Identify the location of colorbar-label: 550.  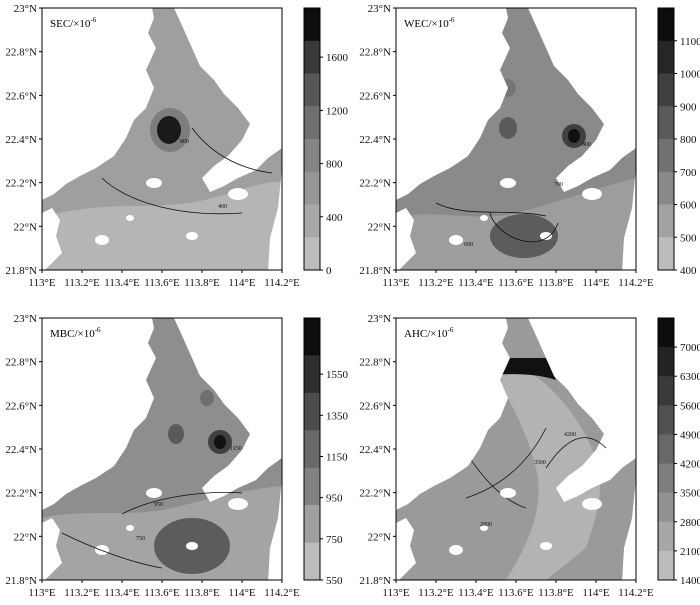
(334, 581).